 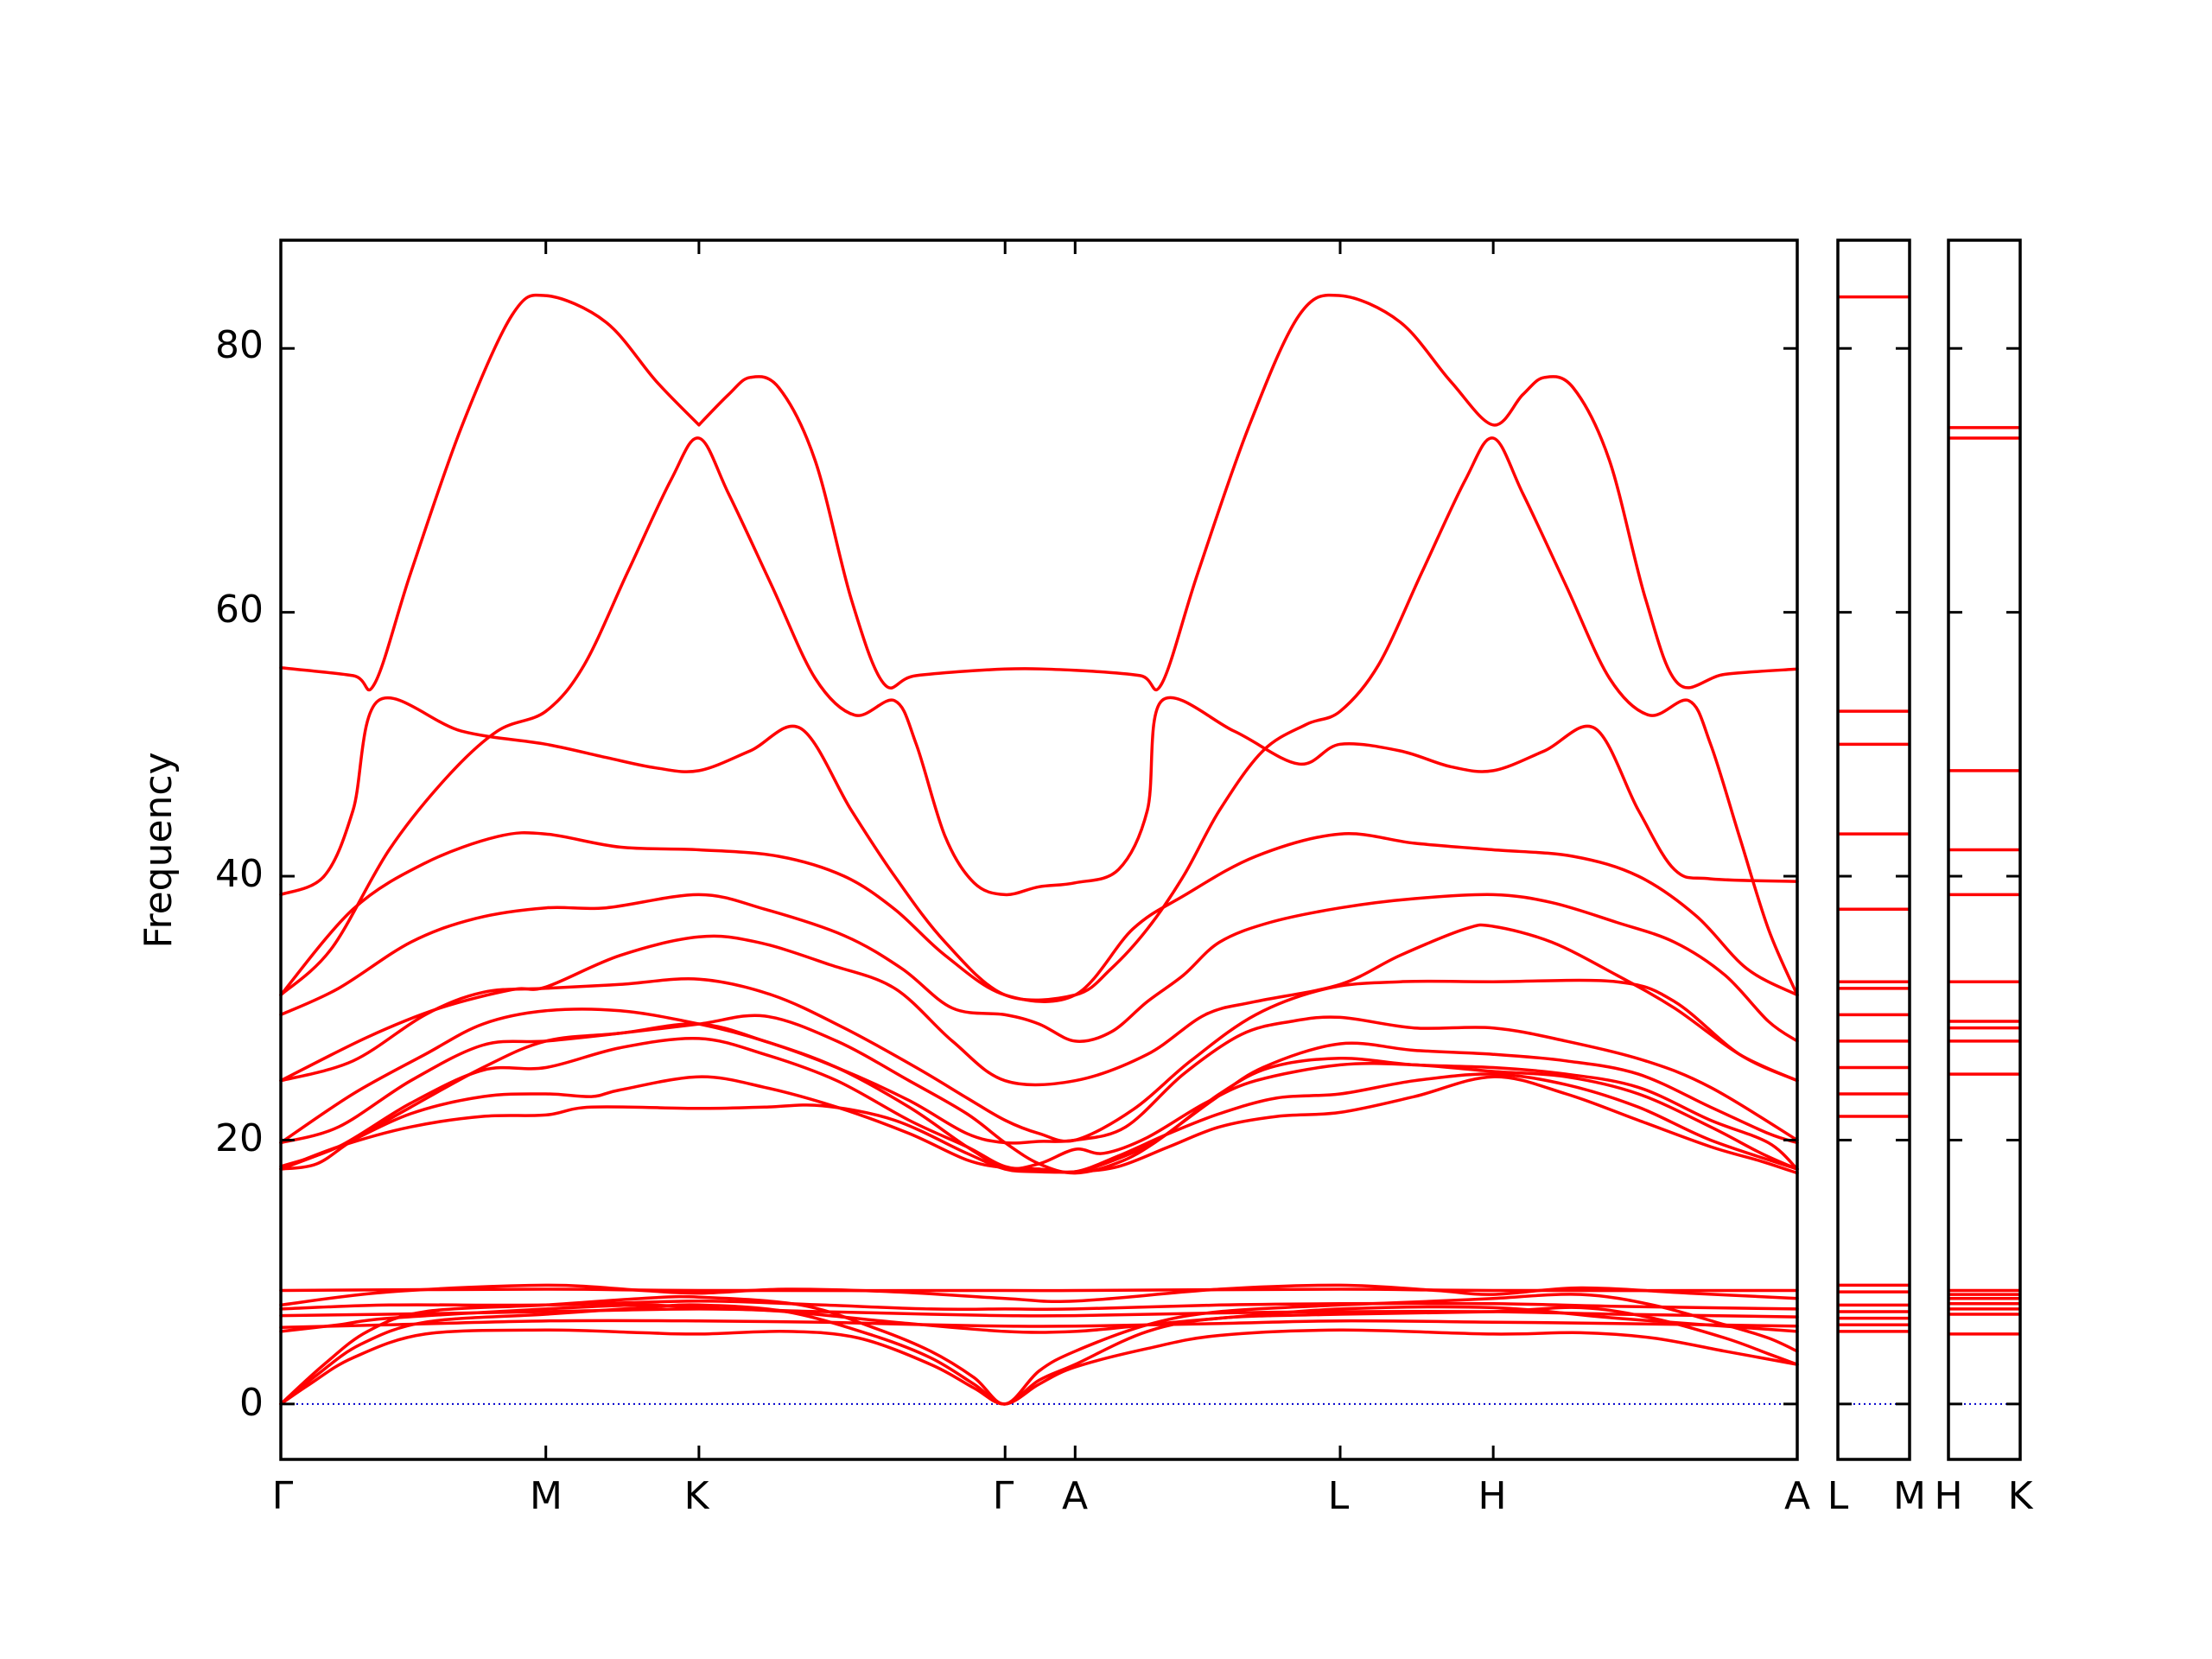 I want to click on x-tick-label-gamma-1: Γ, so click(x=283, y=1496).